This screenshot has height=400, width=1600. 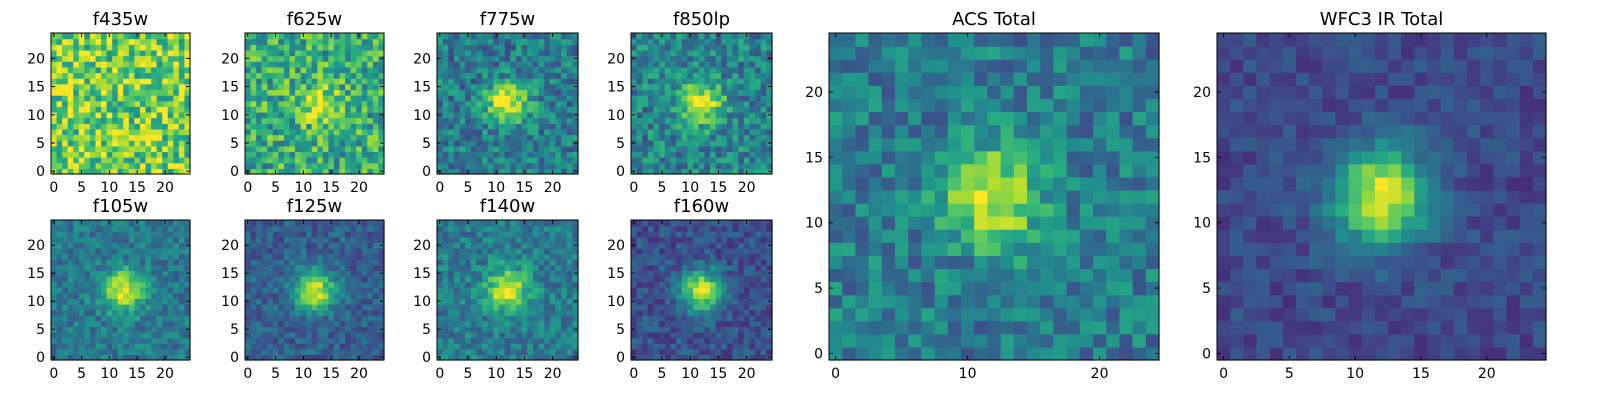 I want to click on y-tick-label: 10, so click(x=422, y=302).